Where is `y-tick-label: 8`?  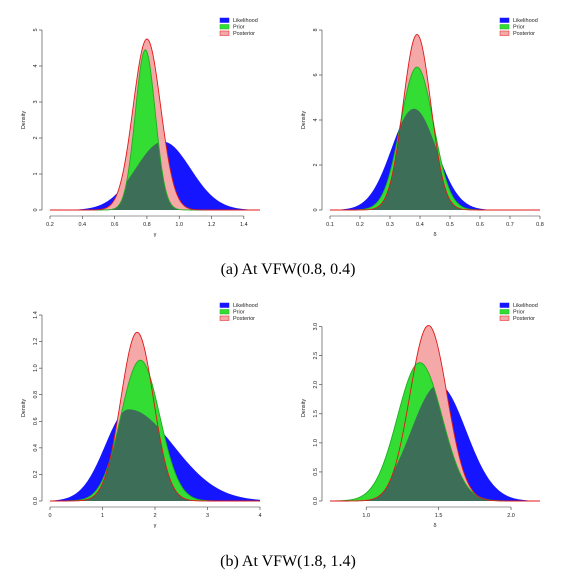 y-tick-label: 8 is located at coordinates (316, 29).